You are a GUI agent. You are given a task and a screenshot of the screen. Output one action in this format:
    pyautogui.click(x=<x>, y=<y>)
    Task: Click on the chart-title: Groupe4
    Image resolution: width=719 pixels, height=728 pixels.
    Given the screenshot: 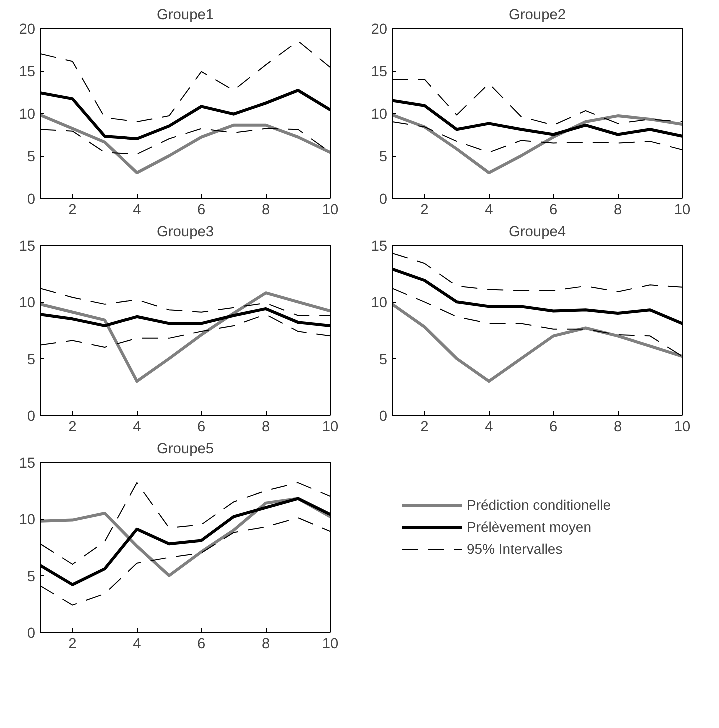 What is the action you would take?
    pyautogui.click(x=537, y=232)
    